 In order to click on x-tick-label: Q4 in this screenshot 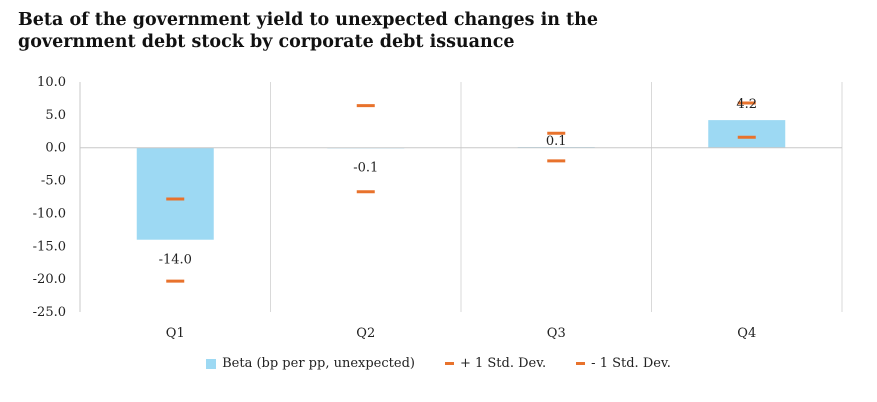, I will do `click(746, 333)`.